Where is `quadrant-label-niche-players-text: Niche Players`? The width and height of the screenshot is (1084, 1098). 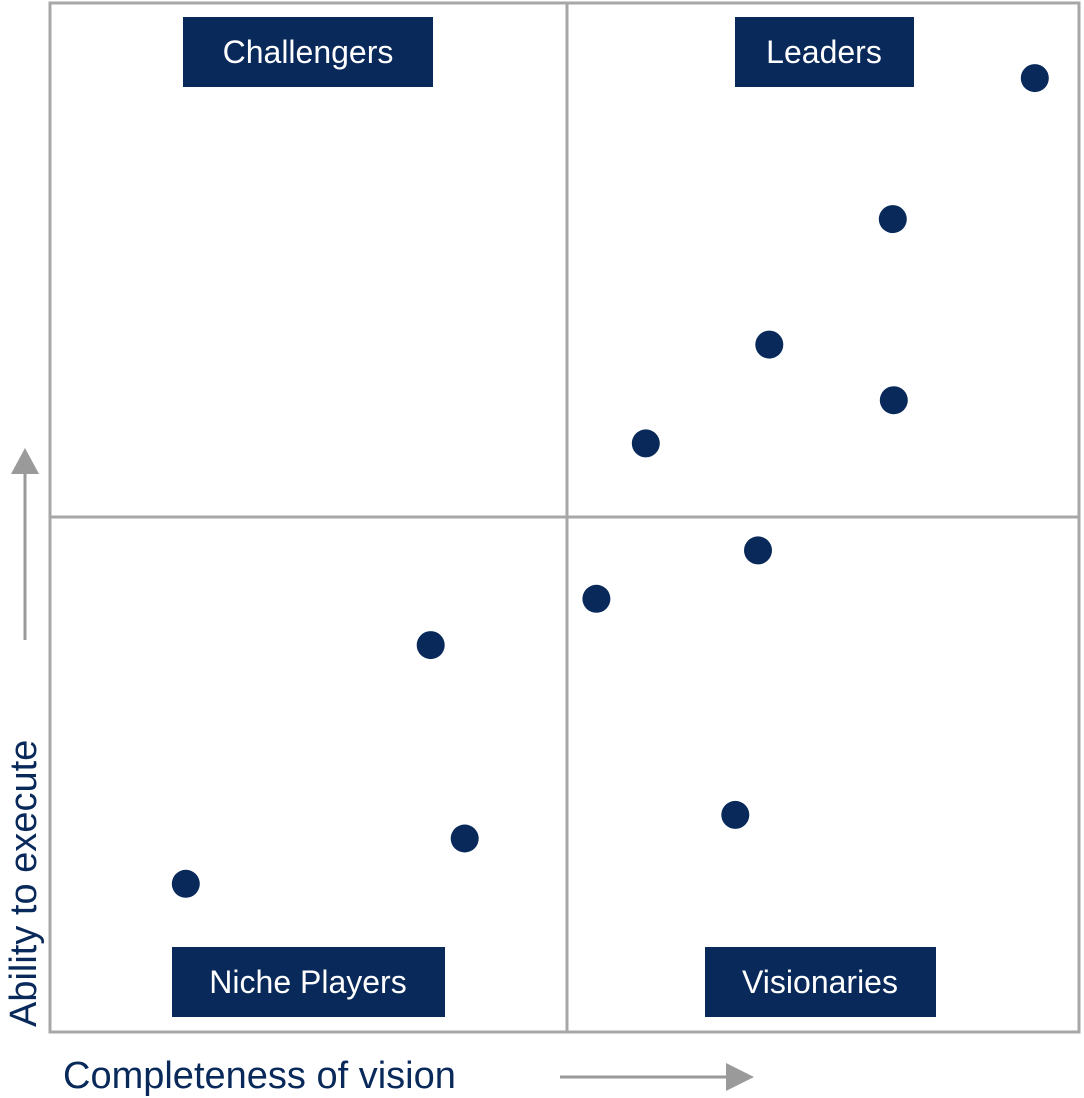 quadrant-label-niche-players-text: Niche Players is located at coordinates (307, 982).